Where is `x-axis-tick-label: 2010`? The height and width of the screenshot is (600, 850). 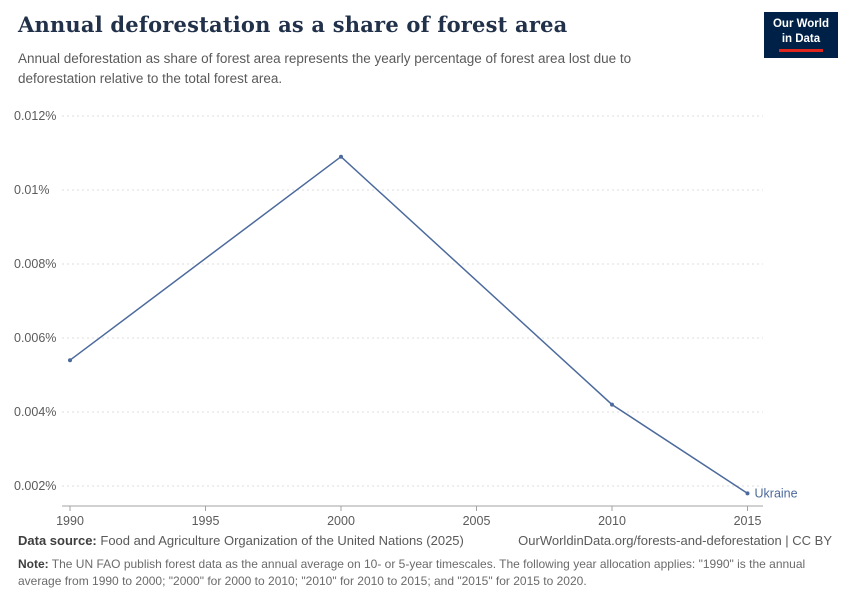
x-axis-tick-label: 2010 is located at coordinates (612, 521).